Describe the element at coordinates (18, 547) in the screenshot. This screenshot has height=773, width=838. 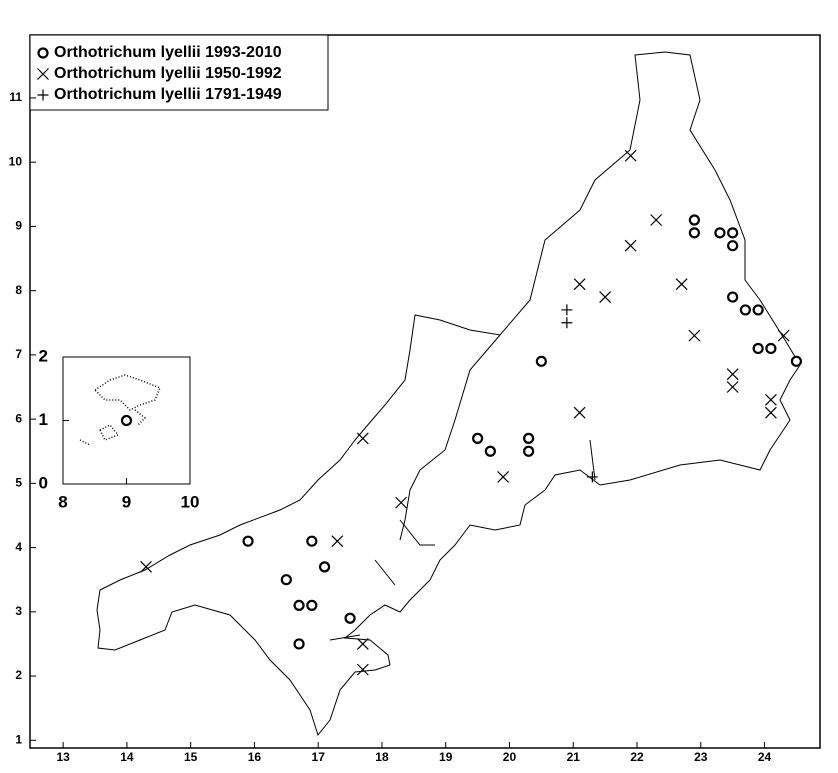
I see `y-tick-label: 4` at that location.